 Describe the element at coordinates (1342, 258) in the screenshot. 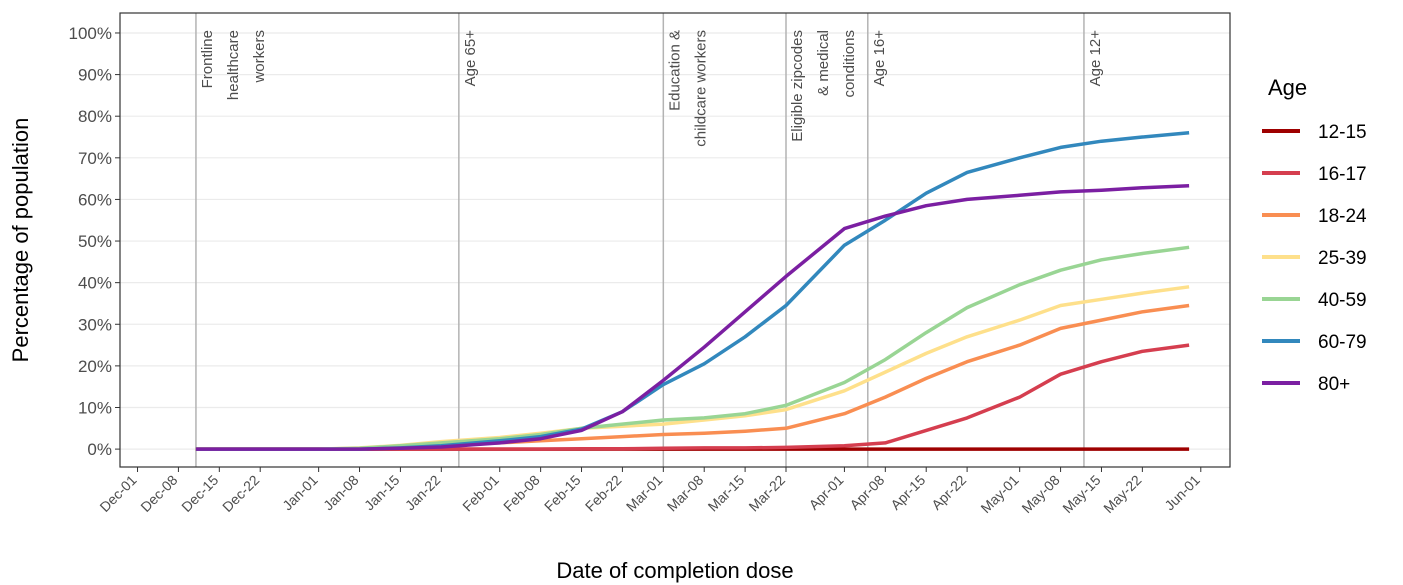

I see `legend-label: 25-39` at that location.